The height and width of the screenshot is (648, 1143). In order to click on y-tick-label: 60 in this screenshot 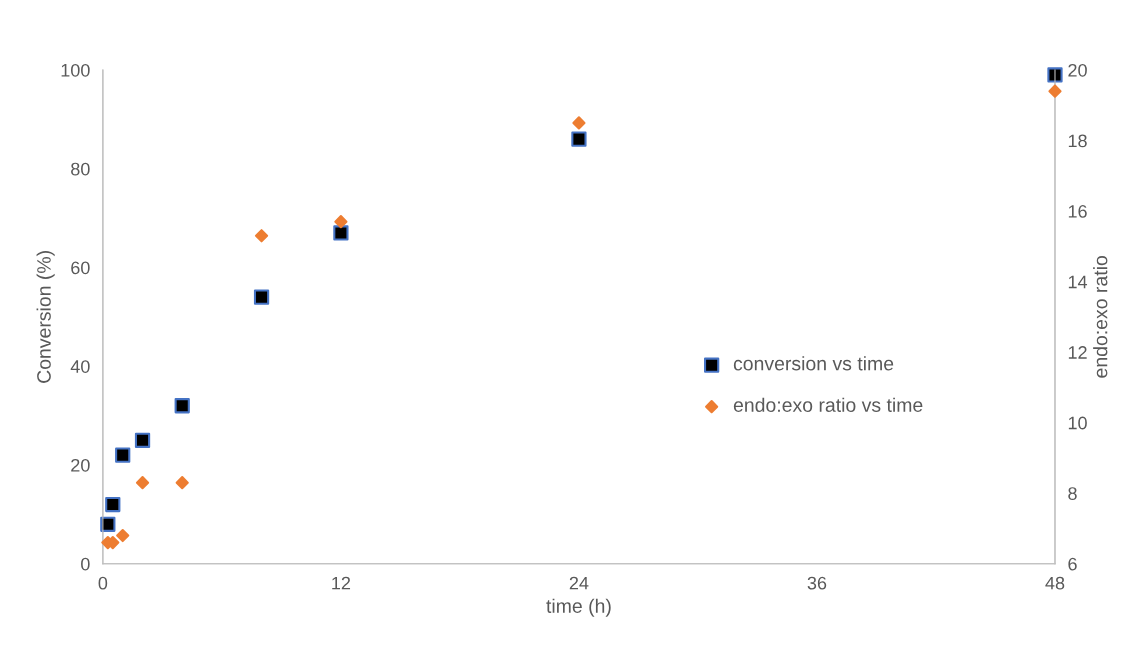, I will do `click(80, 268)`.